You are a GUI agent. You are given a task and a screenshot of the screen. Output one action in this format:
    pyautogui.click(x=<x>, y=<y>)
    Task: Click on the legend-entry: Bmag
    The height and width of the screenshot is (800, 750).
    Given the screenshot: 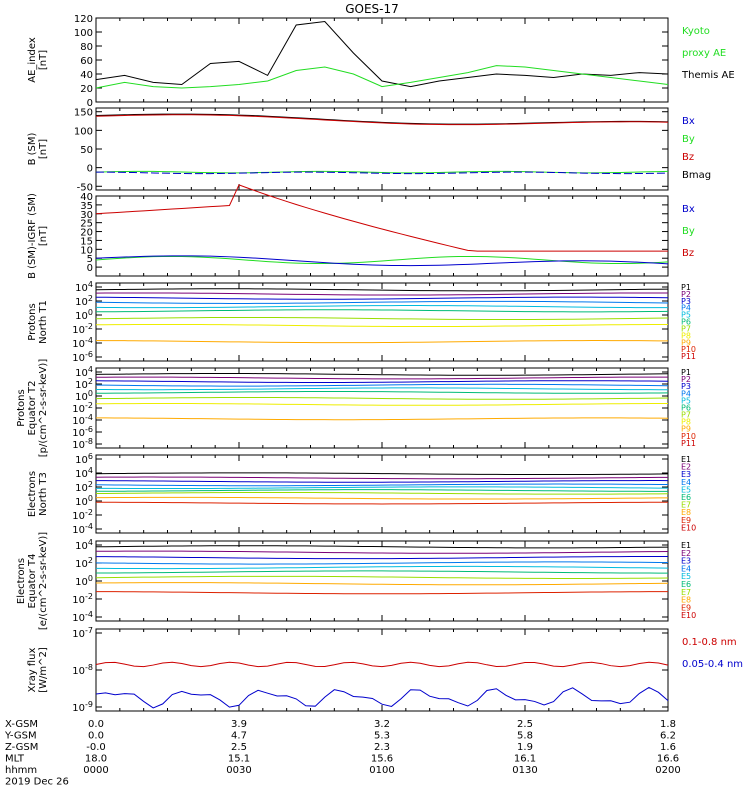 What is the action you would take?
    pyautogui.click(x=696, y=175)
    